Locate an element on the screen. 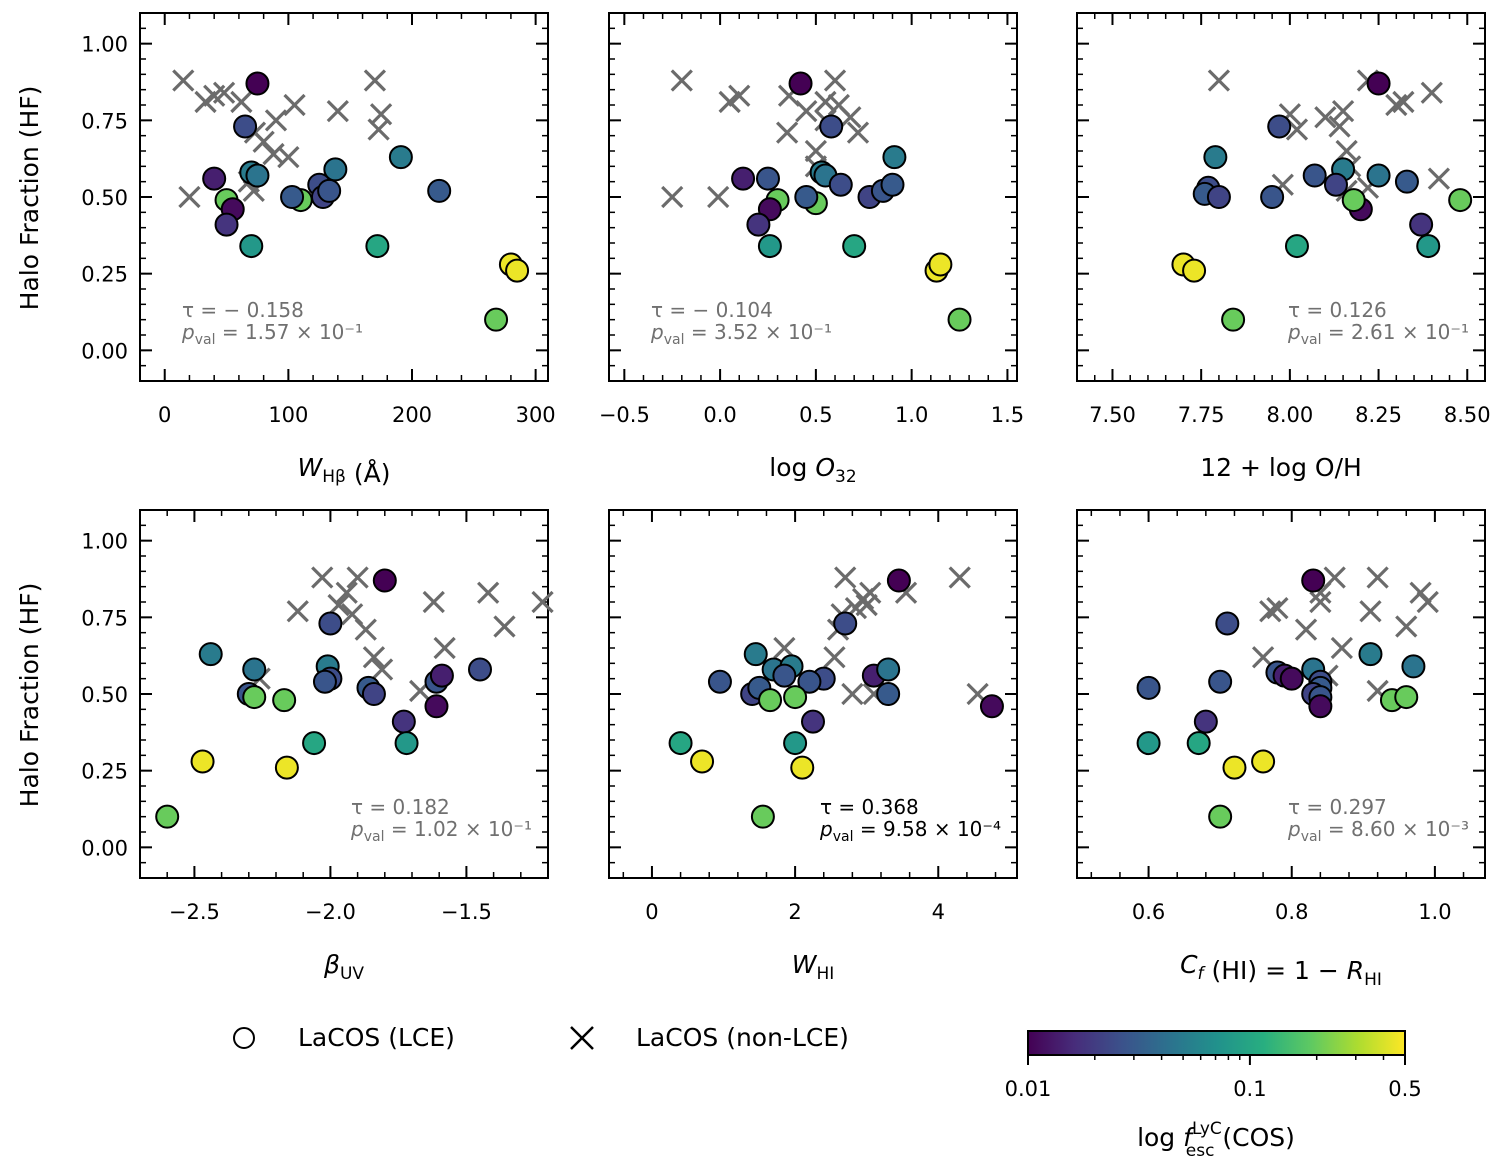 Image resolution: width=1499 pixels, height=1171 pixels. x-tick-label: 4 is located at coordinates (938, 912).